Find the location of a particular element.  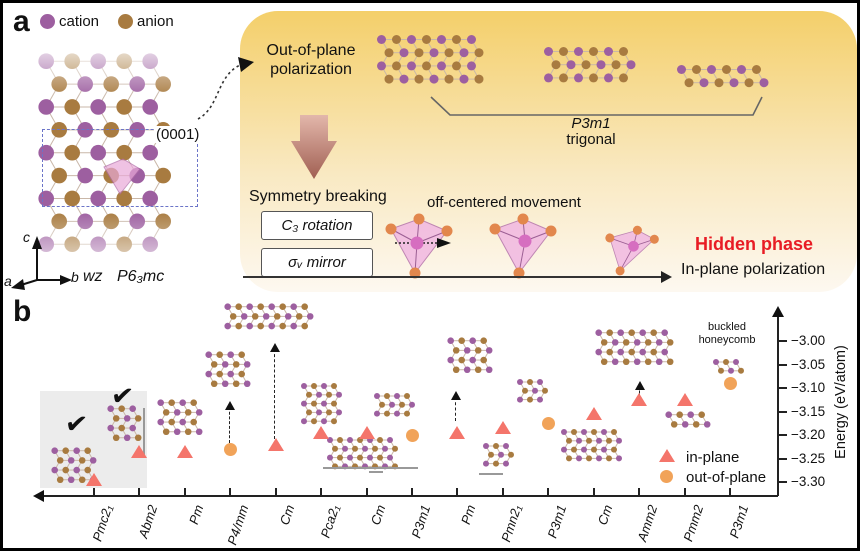

sigma-mirror-label: σᵥ mirror is located at coordinates (317, 262).